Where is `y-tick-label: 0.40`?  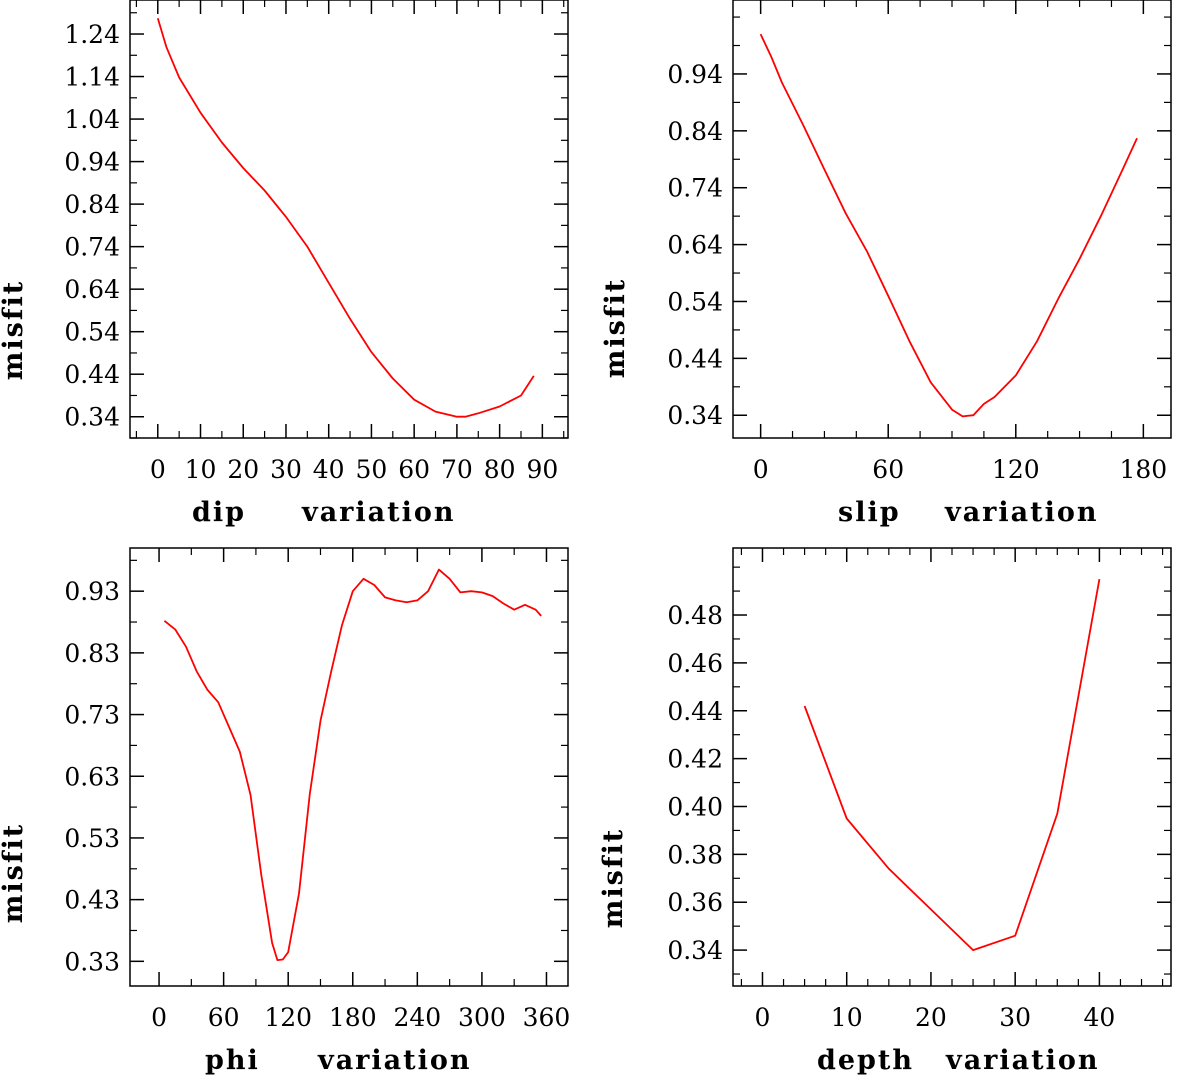
y-tick-label: 0.40 is located at coordinates (695, 806).